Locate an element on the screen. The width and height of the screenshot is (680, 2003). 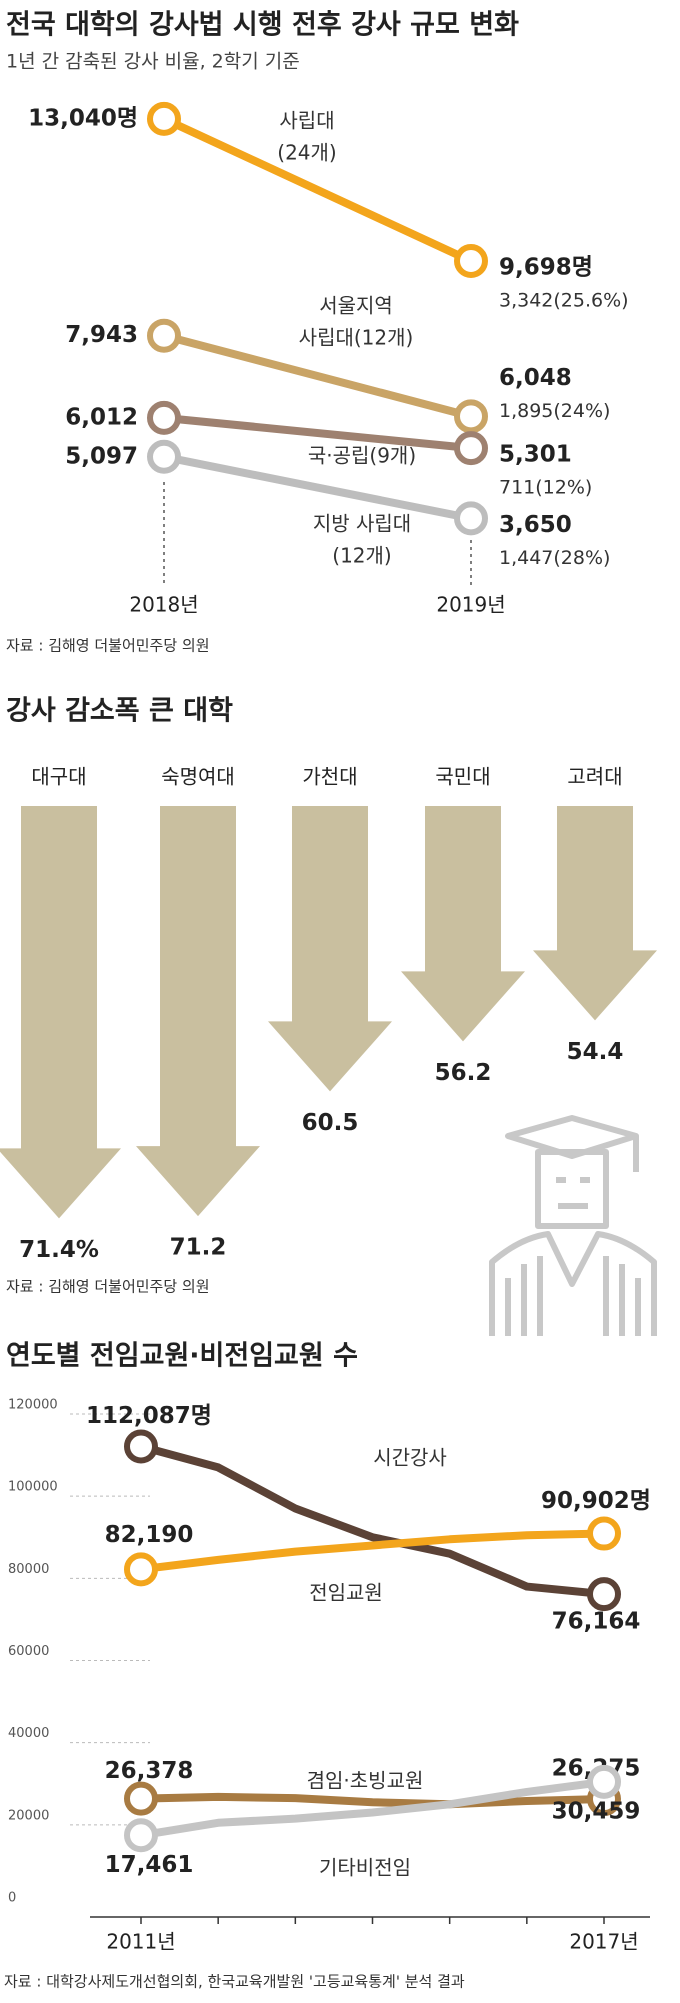
chart-title: 강사 감소폭 큰 대학 is located at coordinates (119, 711).